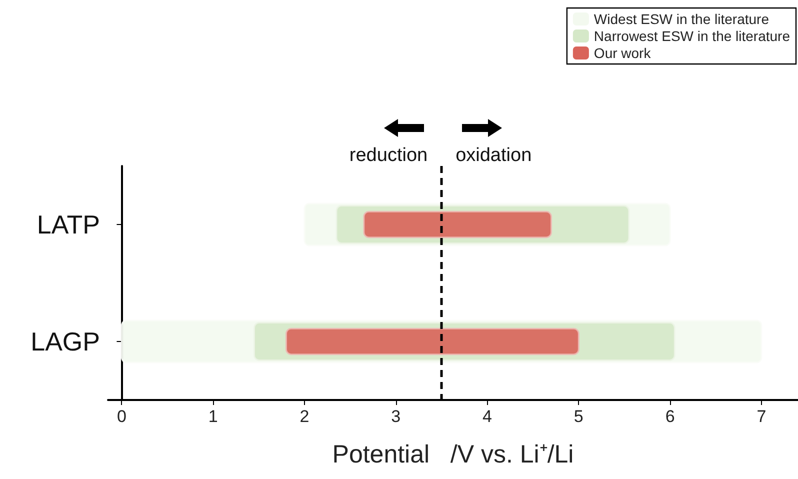 This screenshot has width=798, height=479. Describe the element at coordinates (213, 416) in the screenshot. I see `x-tick-label: 1` at that location.